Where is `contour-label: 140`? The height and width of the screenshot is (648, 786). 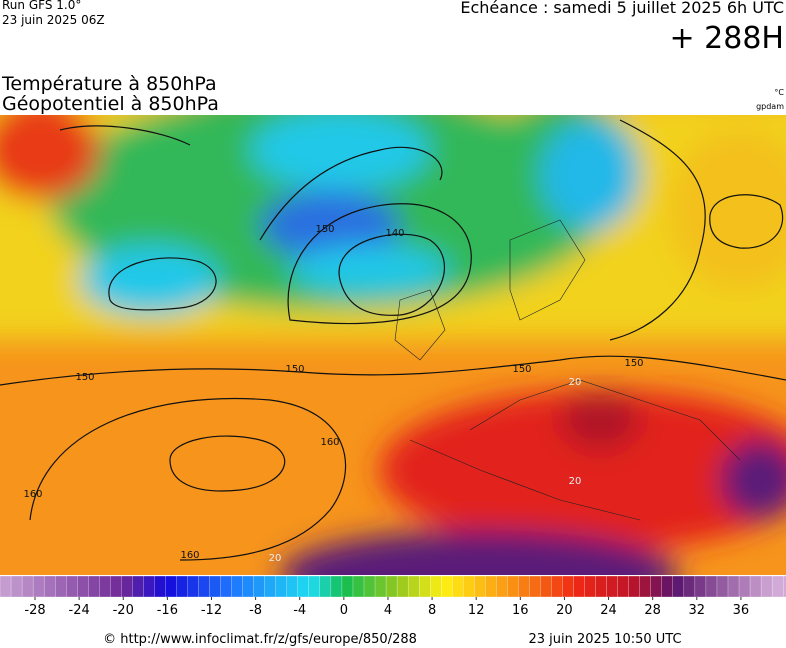
contour-label: 140 is located at coordinates (394, 233).